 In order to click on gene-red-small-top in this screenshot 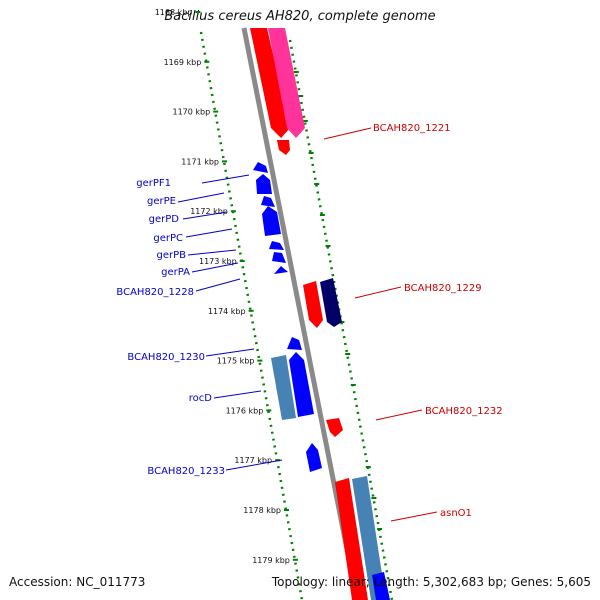, I will do `click(283, 147)`.